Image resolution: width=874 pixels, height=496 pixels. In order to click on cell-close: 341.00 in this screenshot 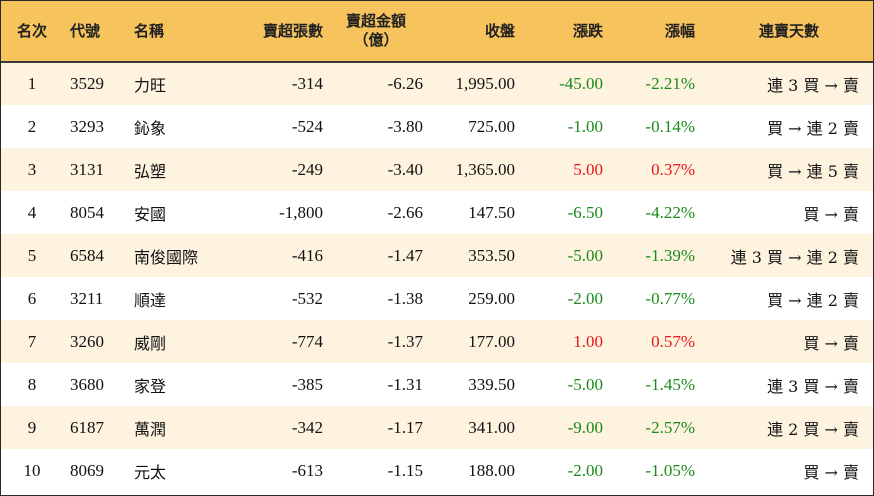, I will do `click(491, 427)`.